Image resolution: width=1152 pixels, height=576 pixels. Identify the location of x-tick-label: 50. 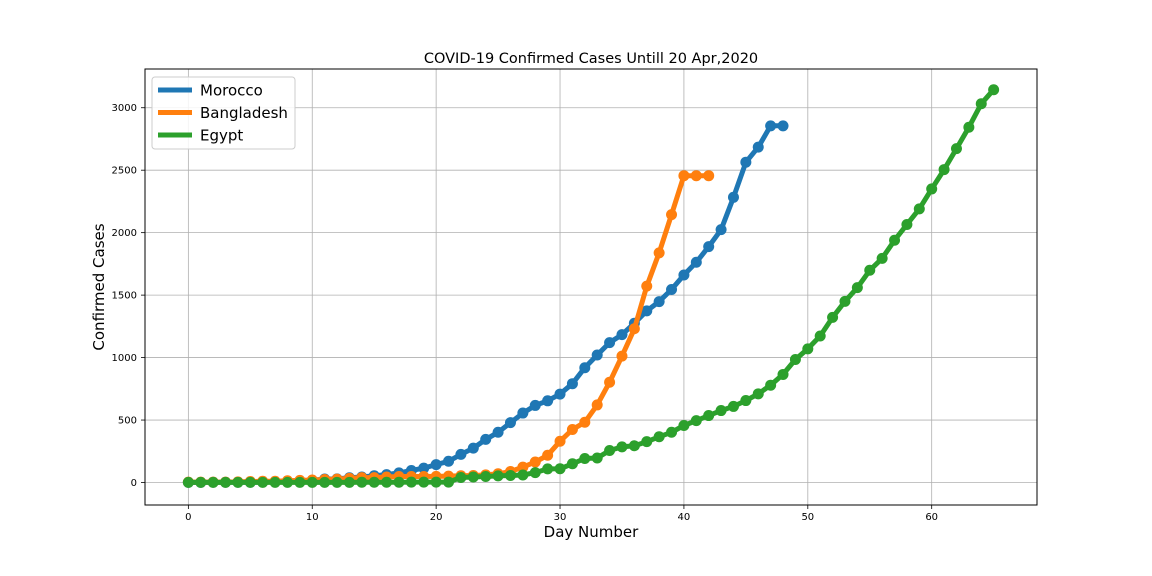
(807, 517).